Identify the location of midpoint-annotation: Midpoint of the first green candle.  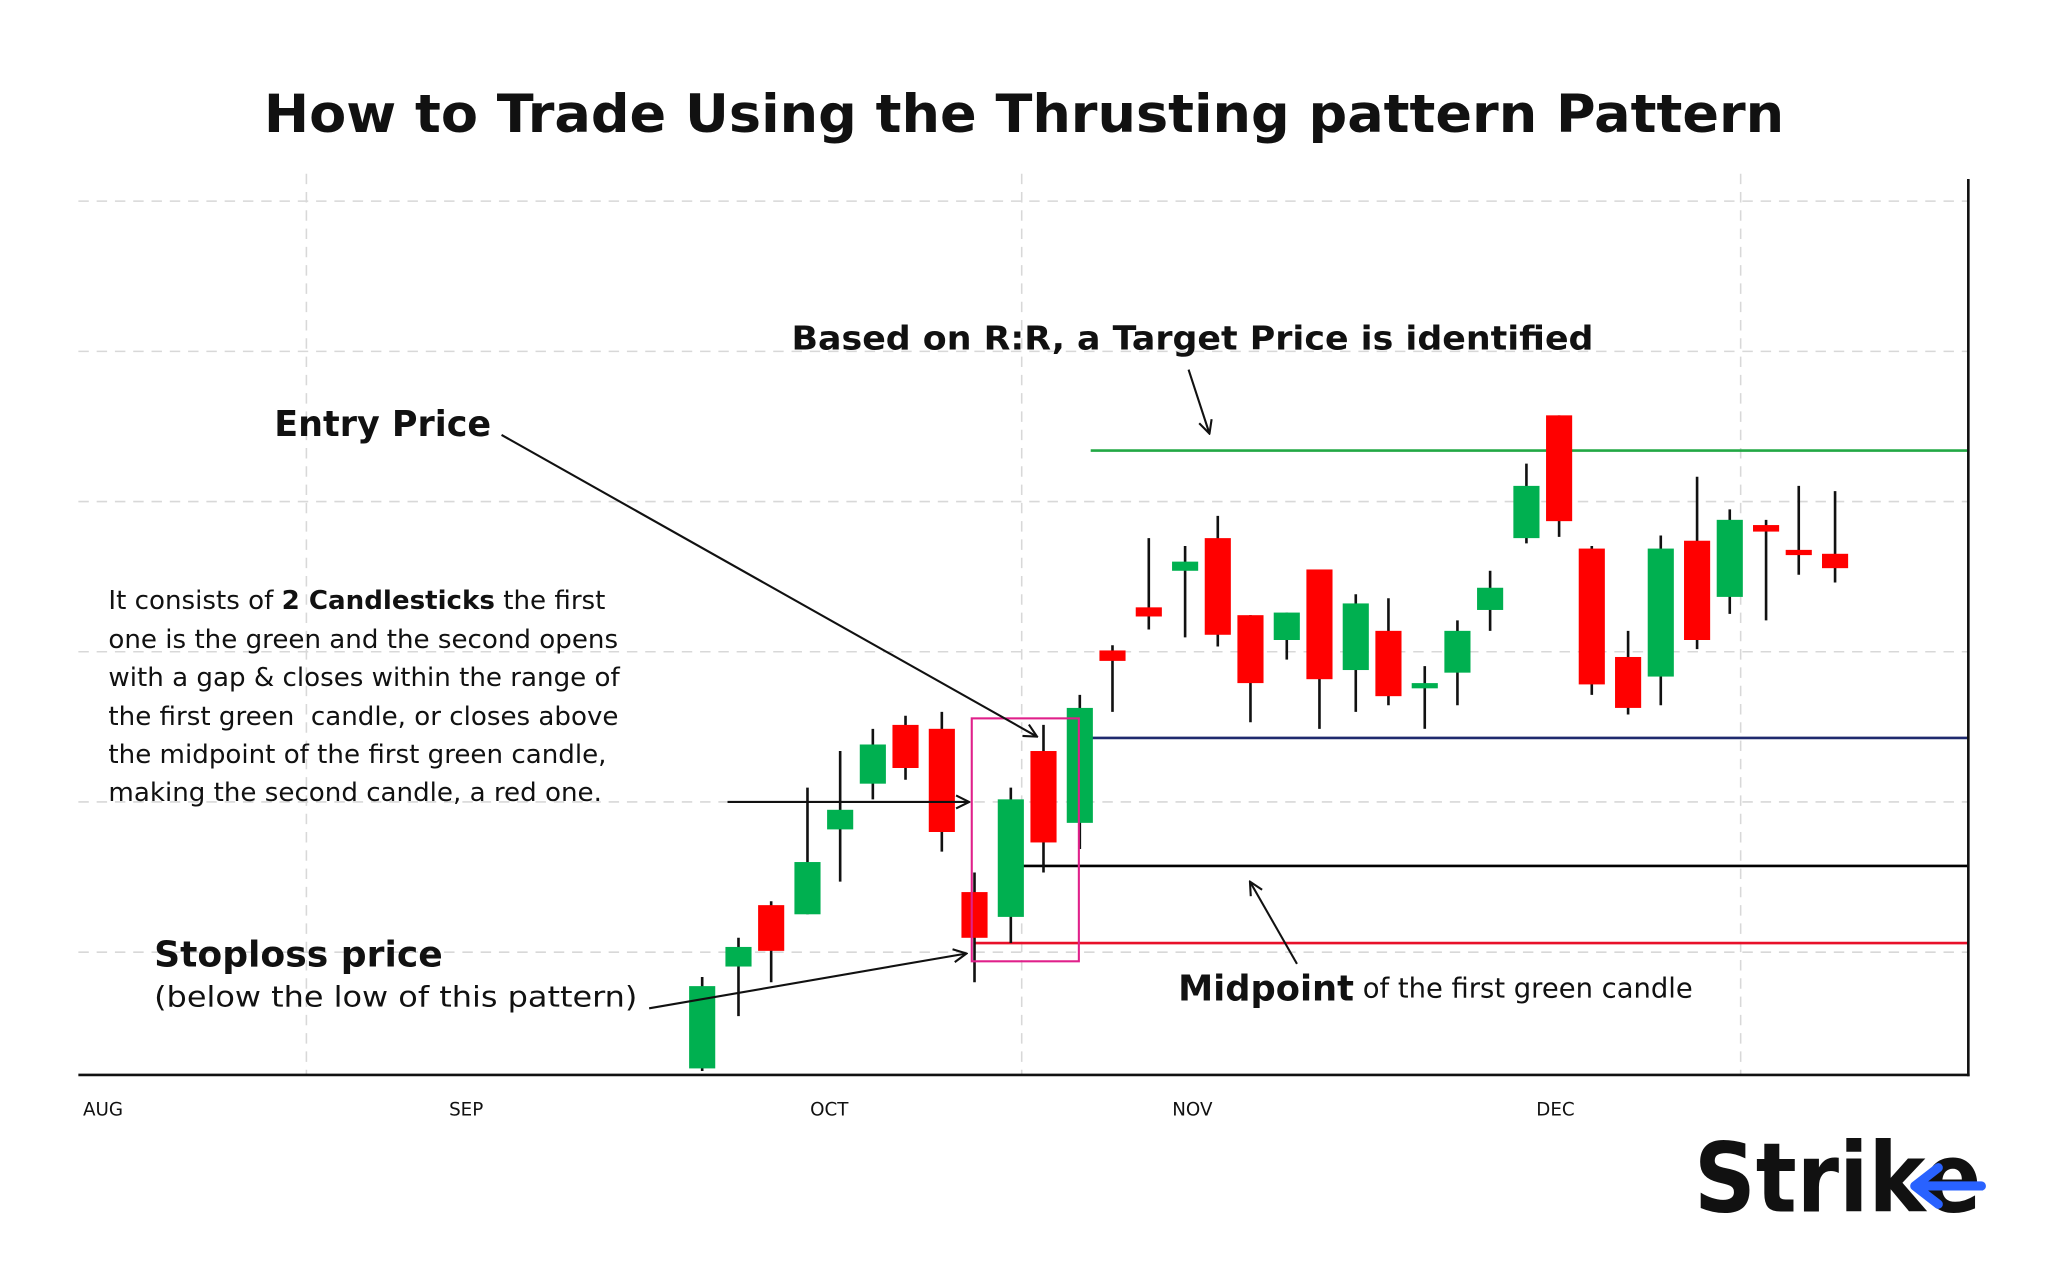
(1435, 988).